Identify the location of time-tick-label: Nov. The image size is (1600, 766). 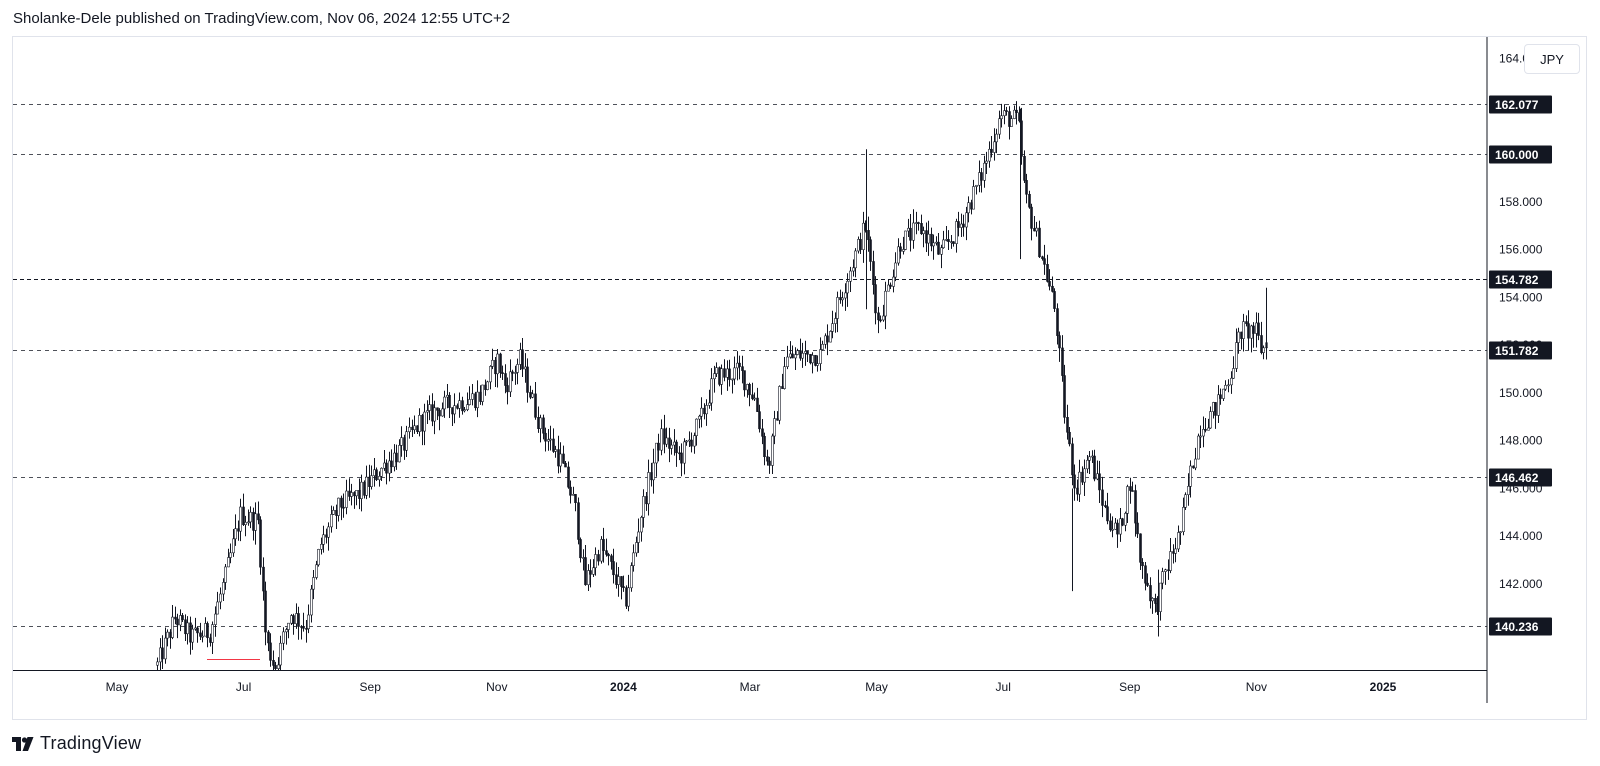
(496, 687).